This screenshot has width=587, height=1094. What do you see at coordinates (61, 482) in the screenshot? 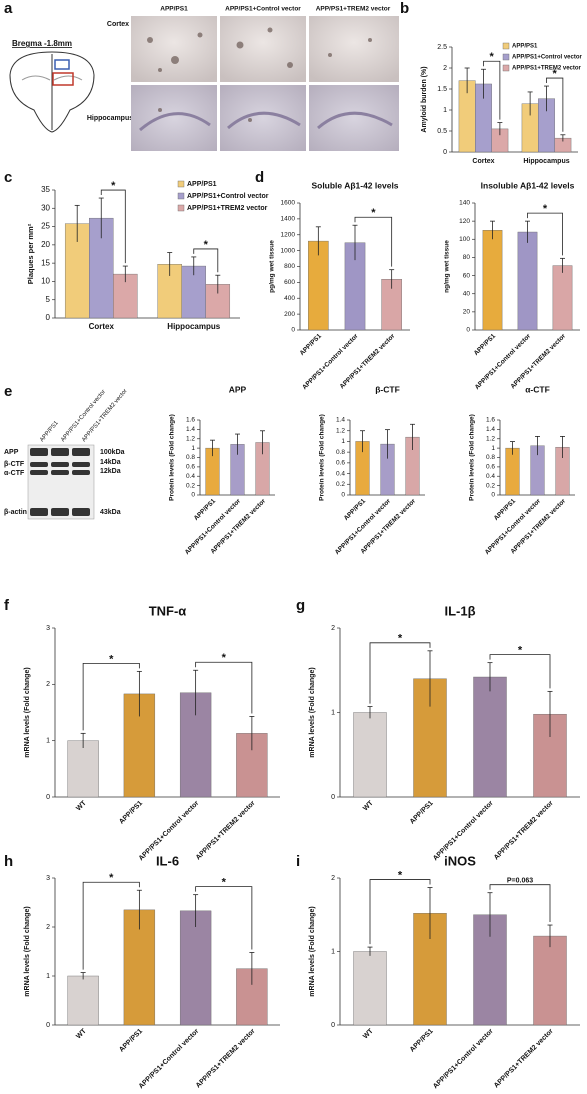
I see `western-blot` at bounding box center [61, 482].